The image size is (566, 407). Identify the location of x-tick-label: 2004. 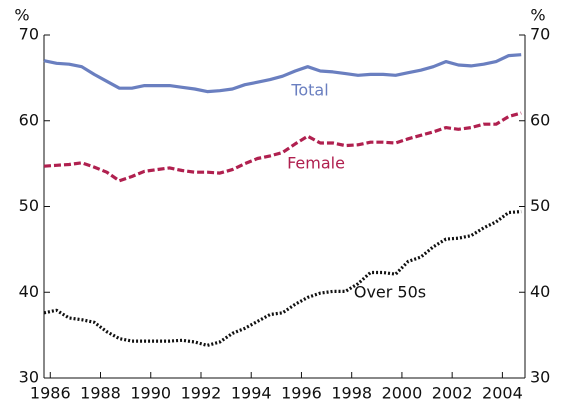
(502, 393).